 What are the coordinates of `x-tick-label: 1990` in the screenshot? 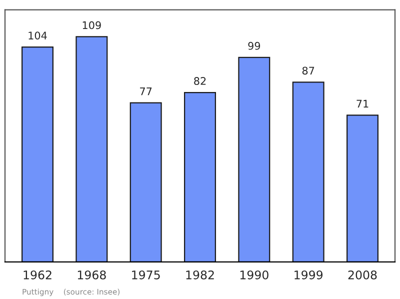 It's located at (254, 275).